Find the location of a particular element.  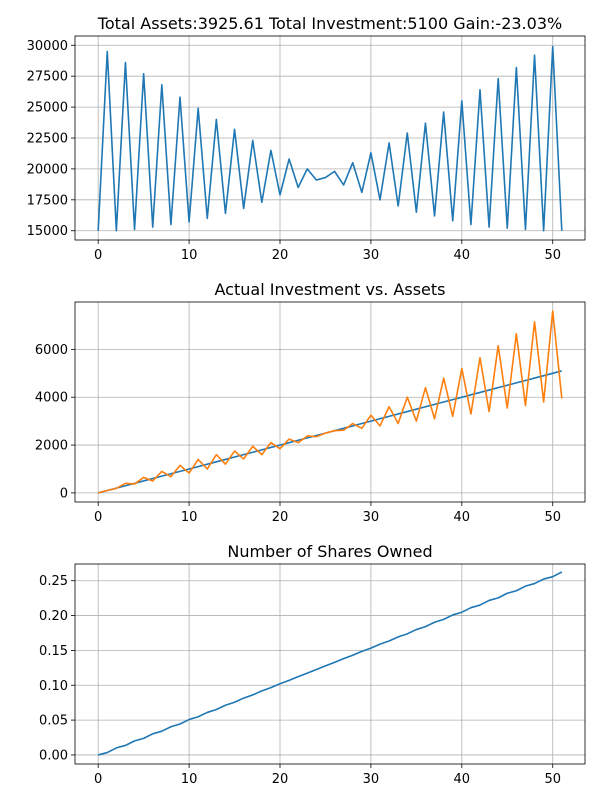

y-tick-label: 6000 is located at coordinates (51, 350).